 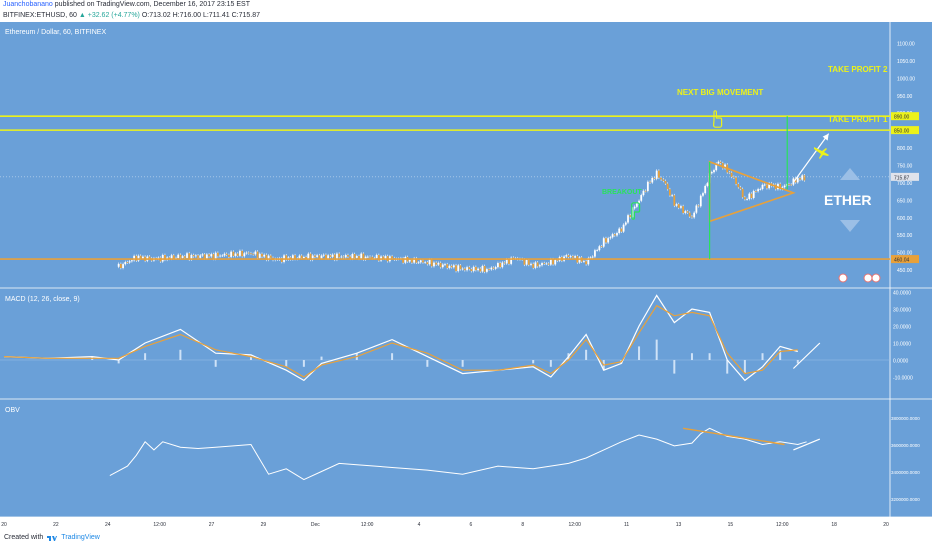 I want to click on time-tick-label: 20, so click(x=4, y=525).